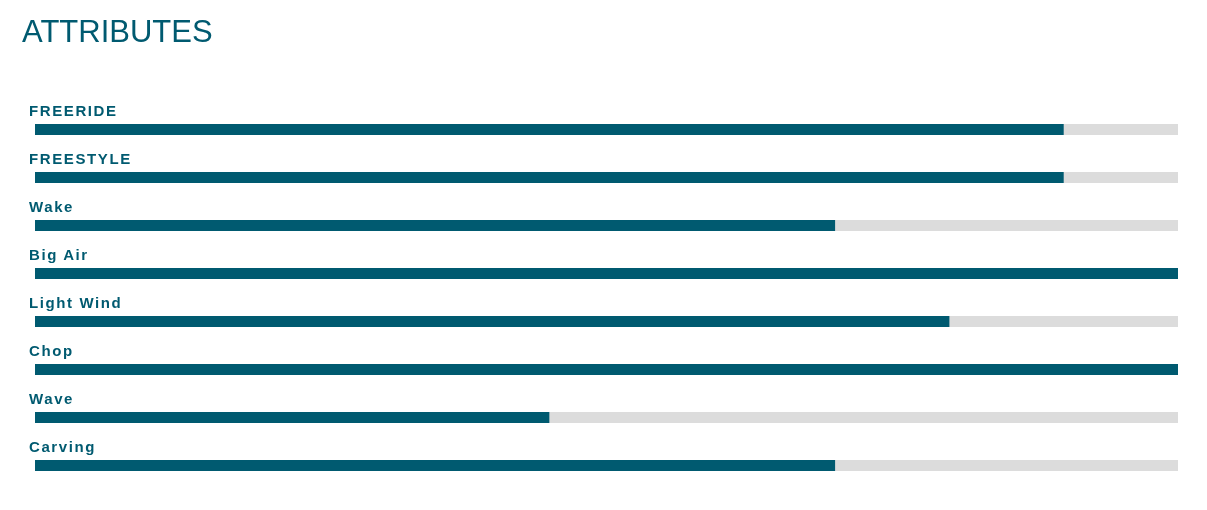 The image size is (1207, 510). What do you see at coordinates (51, 350) in the screenshot?
I see `y-tick-label: Chop` at bounding box center [51, 350].